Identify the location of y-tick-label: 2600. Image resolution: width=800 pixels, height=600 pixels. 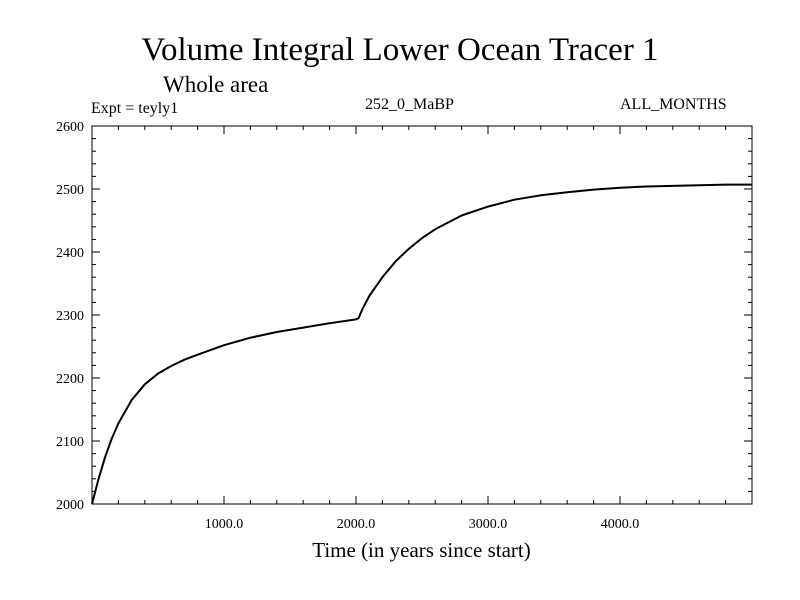
(70, 127).